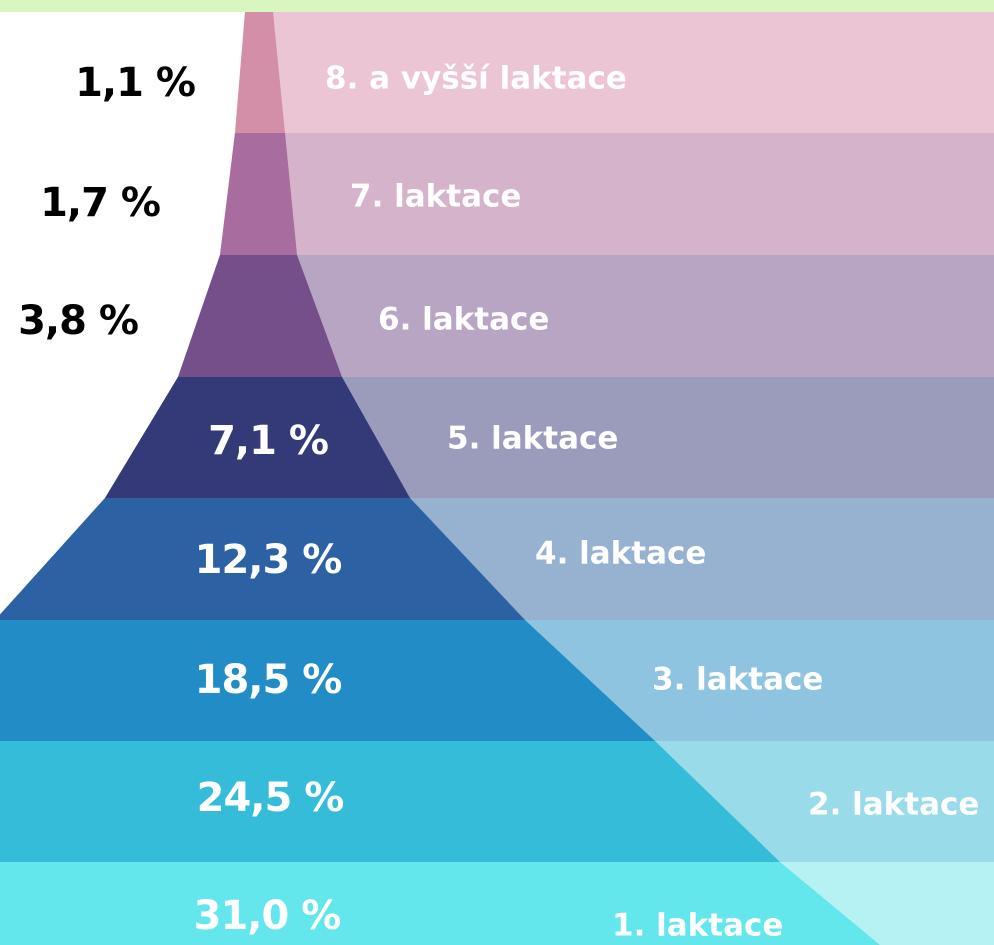  I want to click on layer-label: 5. laktace, so click(532, 439).